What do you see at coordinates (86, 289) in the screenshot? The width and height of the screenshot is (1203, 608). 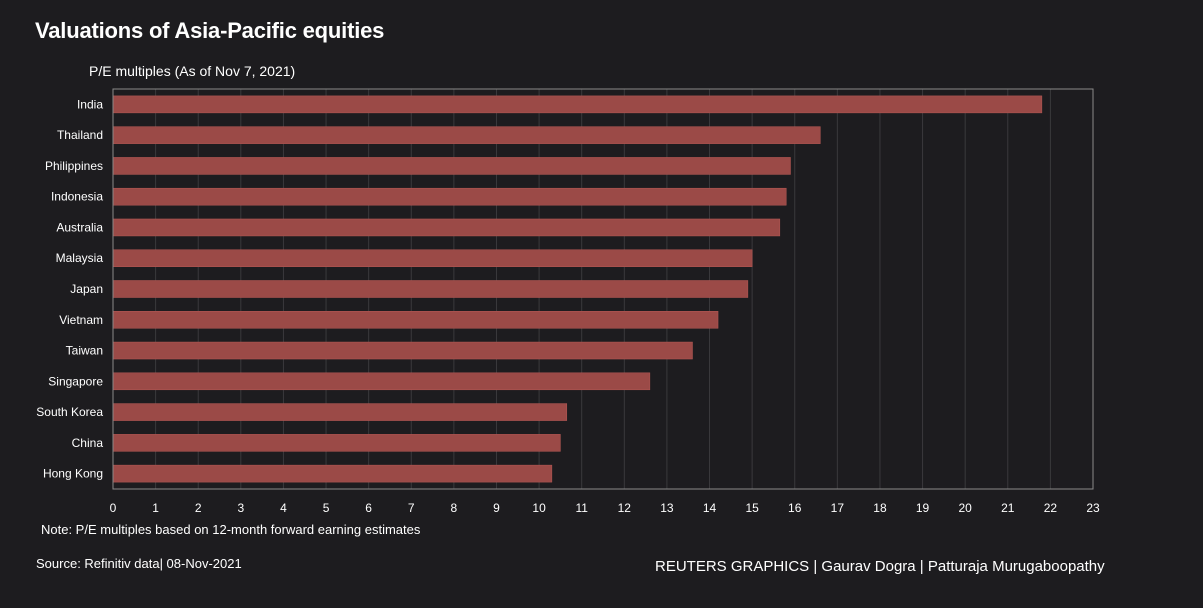 I see `category-label: Japan` at bounding box center [86, 289].